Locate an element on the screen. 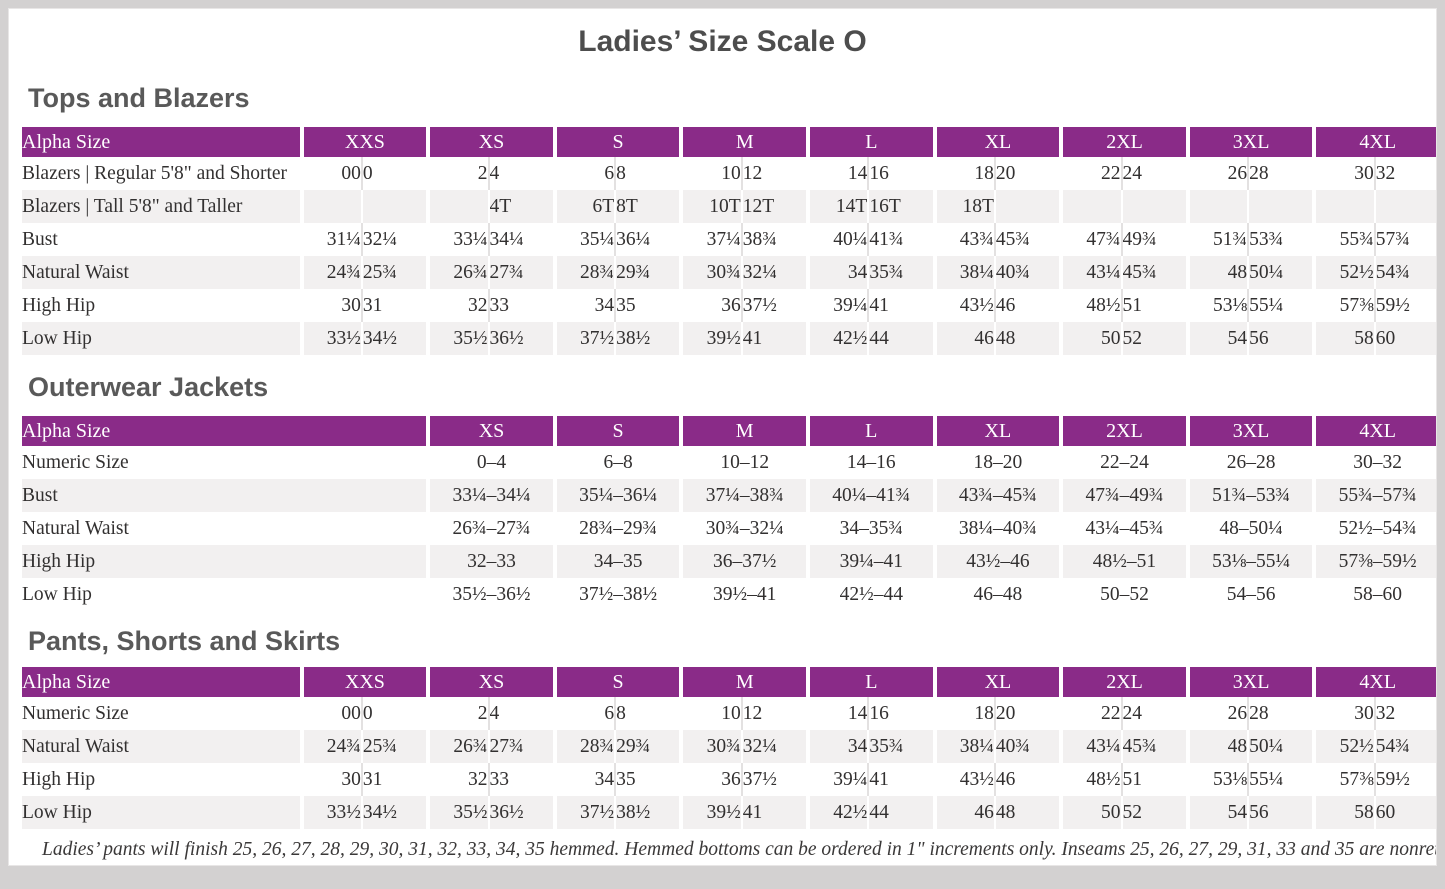 The width and height of the screenshot is (1445, 889). measurement-cell: 14T is located at coordinates (838, 206).